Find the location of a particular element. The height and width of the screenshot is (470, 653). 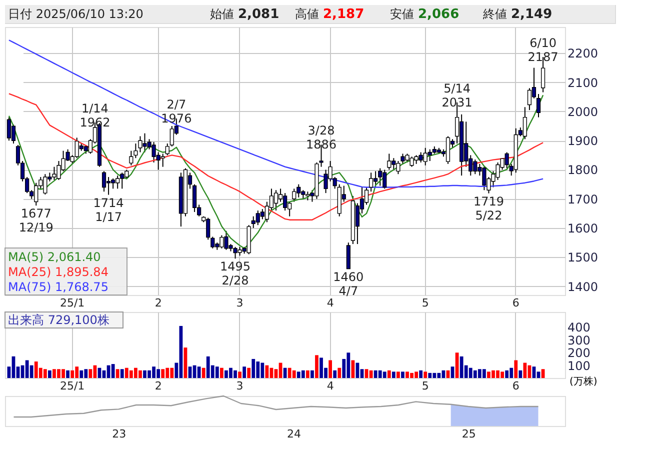

y-tick-label: 1600 is located at coordinates (583, 229).